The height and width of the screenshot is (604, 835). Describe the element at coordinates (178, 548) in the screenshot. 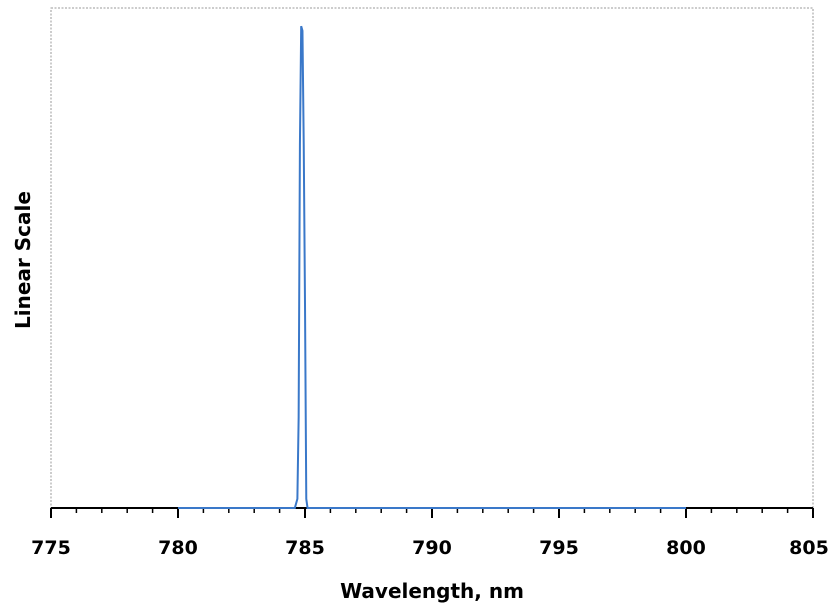

I see `x-tick-label: 780` at that location.